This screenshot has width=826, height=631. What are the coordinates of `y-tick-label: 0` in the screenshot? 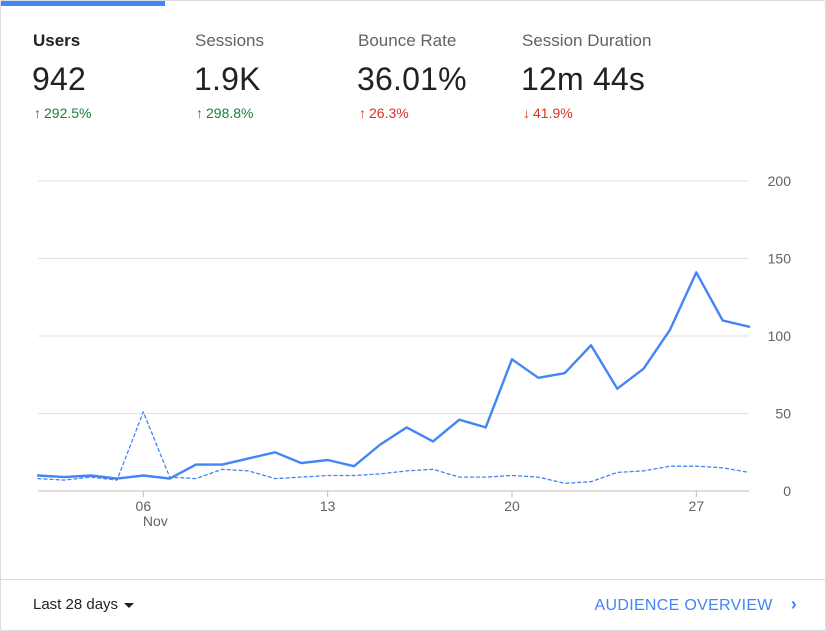 It's located at (787, 491).